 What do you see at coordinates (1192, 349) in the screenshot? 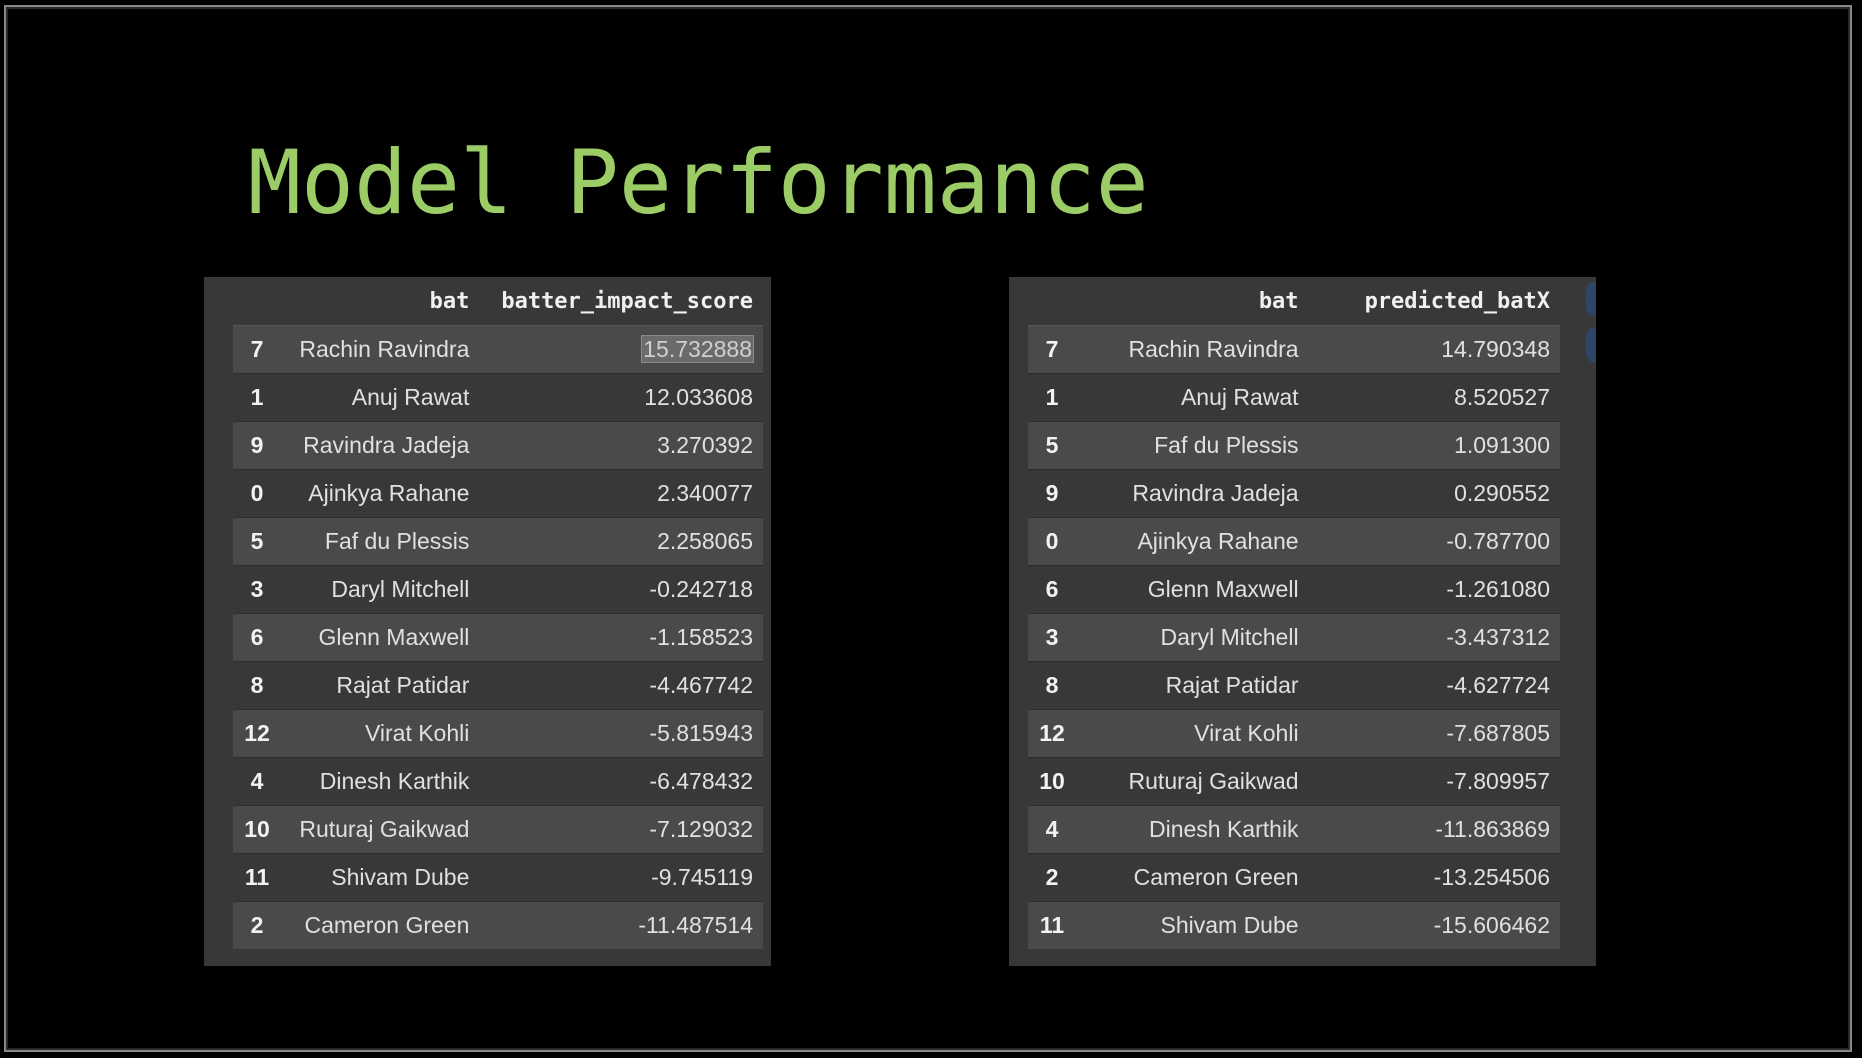
I see `bat-cell: Rachin Ravindra` at bounding box center [1192, 349].